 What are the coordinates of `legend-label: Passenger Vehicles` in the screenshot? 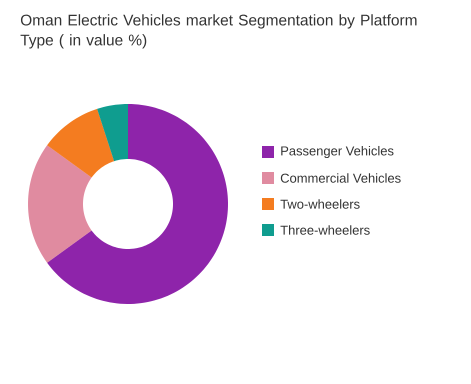 It's located at (337, 152).